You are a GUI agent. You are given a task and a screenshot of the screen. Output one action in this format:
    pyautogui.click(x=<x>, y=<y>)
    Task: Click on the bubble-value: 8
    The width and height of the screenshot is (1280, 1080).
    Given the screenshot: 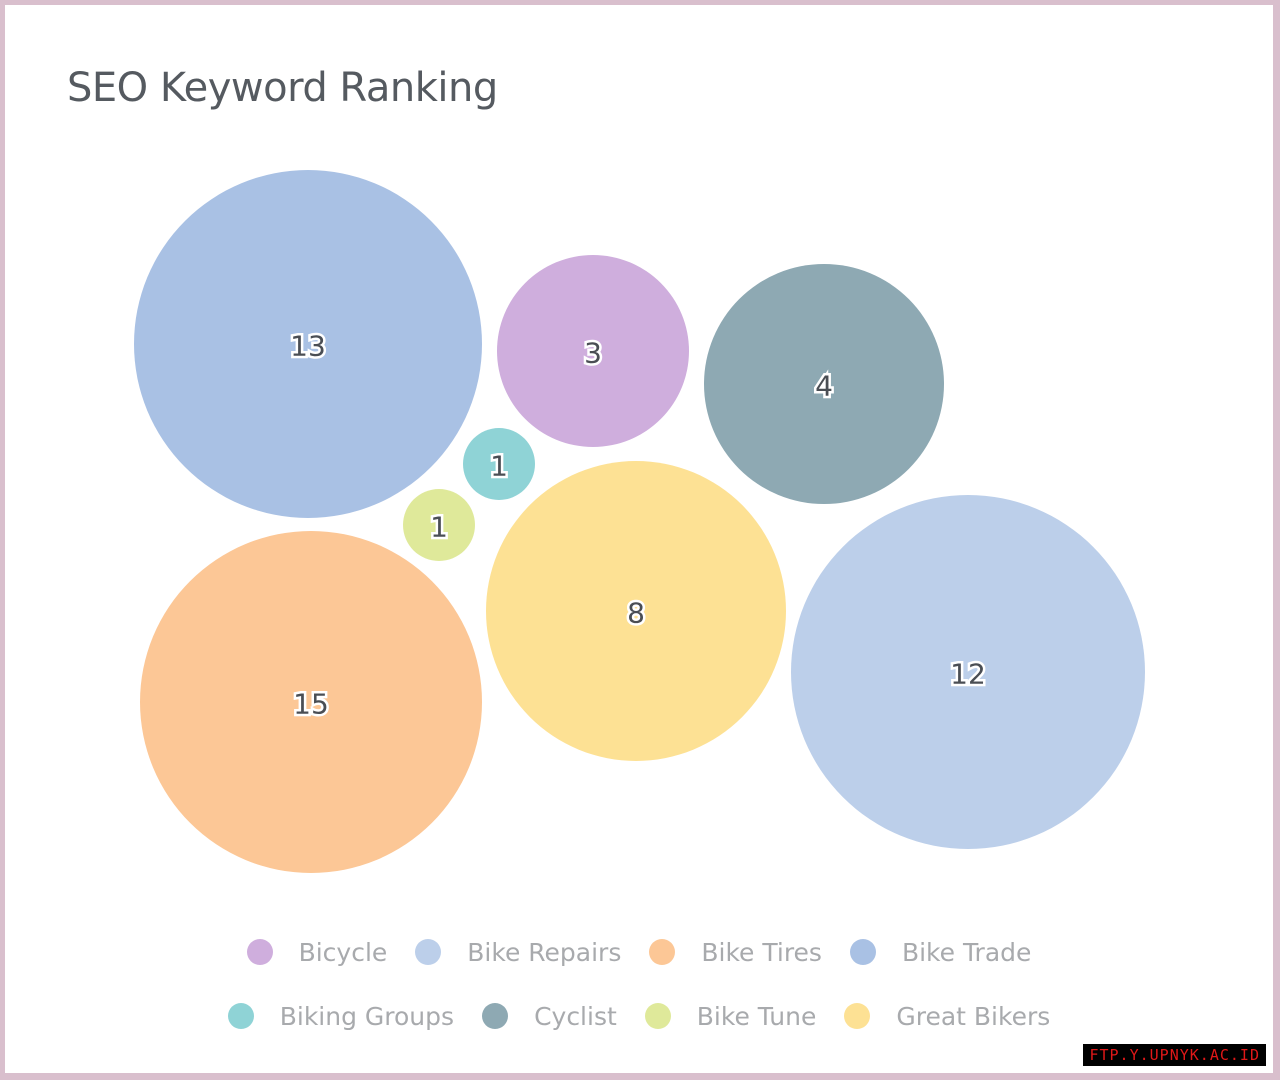 What is the action you would take?
    pyautogui.click(x=636, y=613)
    